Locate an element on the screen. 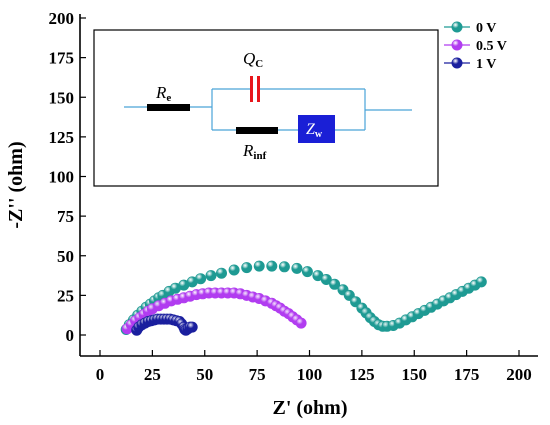 This screenshot has width=550, height=425. x-tick-label: 75 is located at coordinates (257, 374).